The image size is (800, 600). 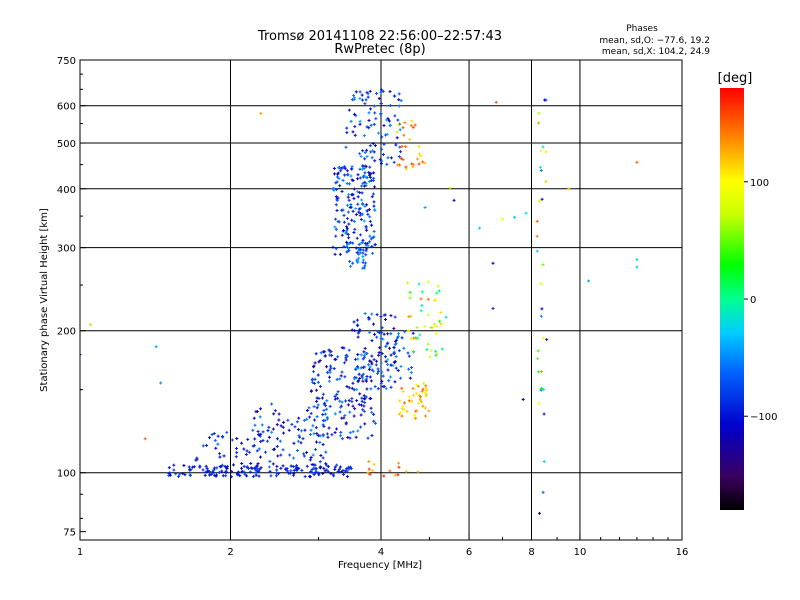 What do you see at coordinates (382, 546) in the screenshot?
I see `x-axis-ticks: 1 2 4 6 8 10 16` at bounding box center [382, 546].